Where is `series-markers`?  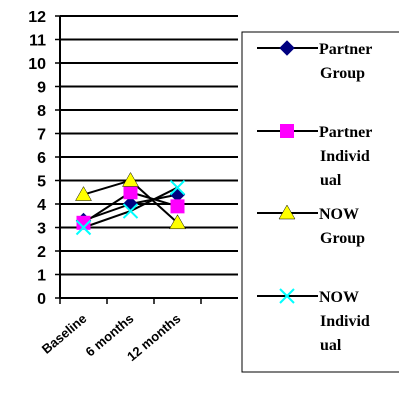 series-markers is located at coordinates (130, 203).